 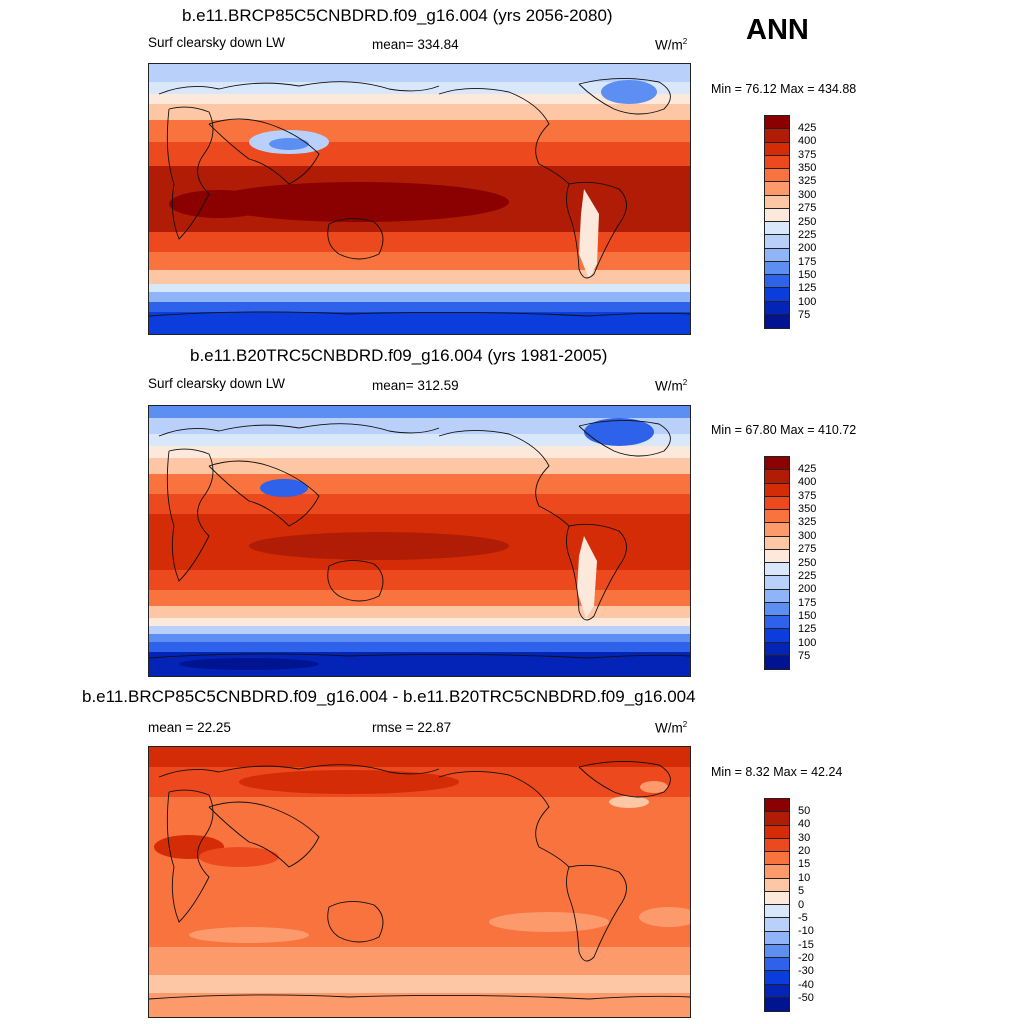 What do you see at coordinates (804, 656) in the screenshot?
I see `panel-2-tick-label: 75` at bounding box center [804, 656].